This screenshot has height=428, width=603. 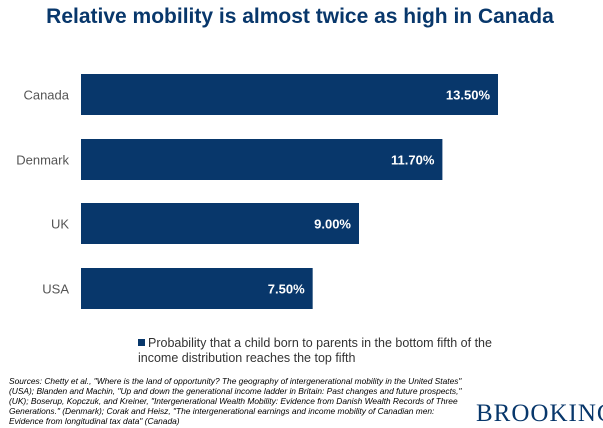 I want to click on category-label: USA, so click(x=55, y=289).